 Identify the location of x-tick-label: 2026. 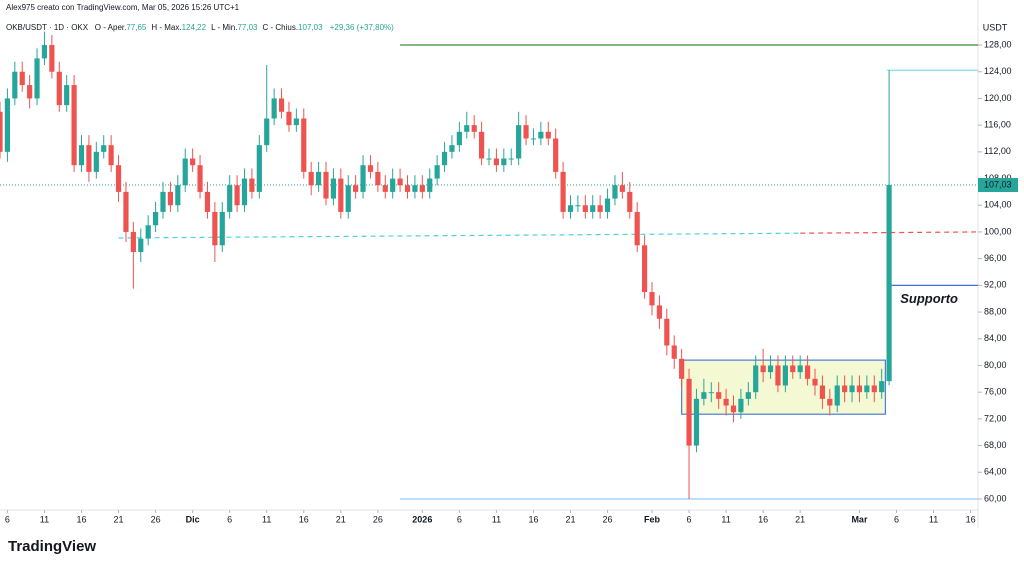
(422, 519).